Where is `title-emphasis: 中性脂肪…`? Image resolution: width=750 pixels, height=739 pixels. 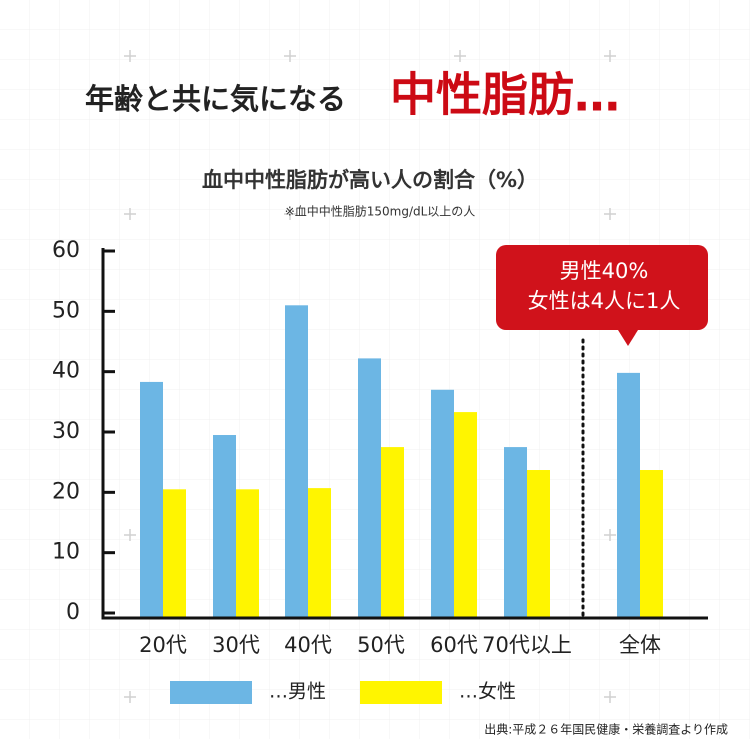
title-emphasis: 中性脂肪… is located at coordinates (505, 95).